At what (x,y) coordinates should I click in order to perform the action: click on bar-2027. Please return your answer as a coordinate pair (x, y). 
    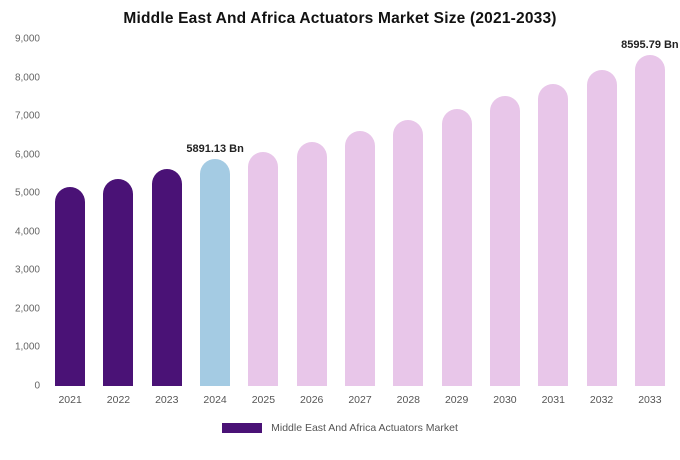
    Looking at the image, I should click on (360, 258).